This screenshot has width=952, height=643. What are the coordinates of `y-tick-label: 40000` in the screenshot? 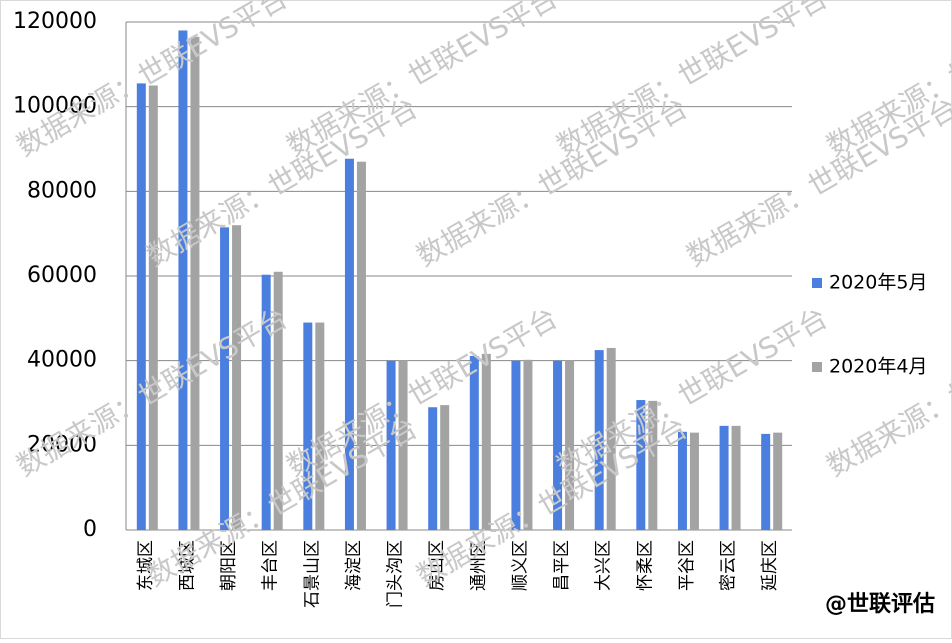 It's located at (62, 360).